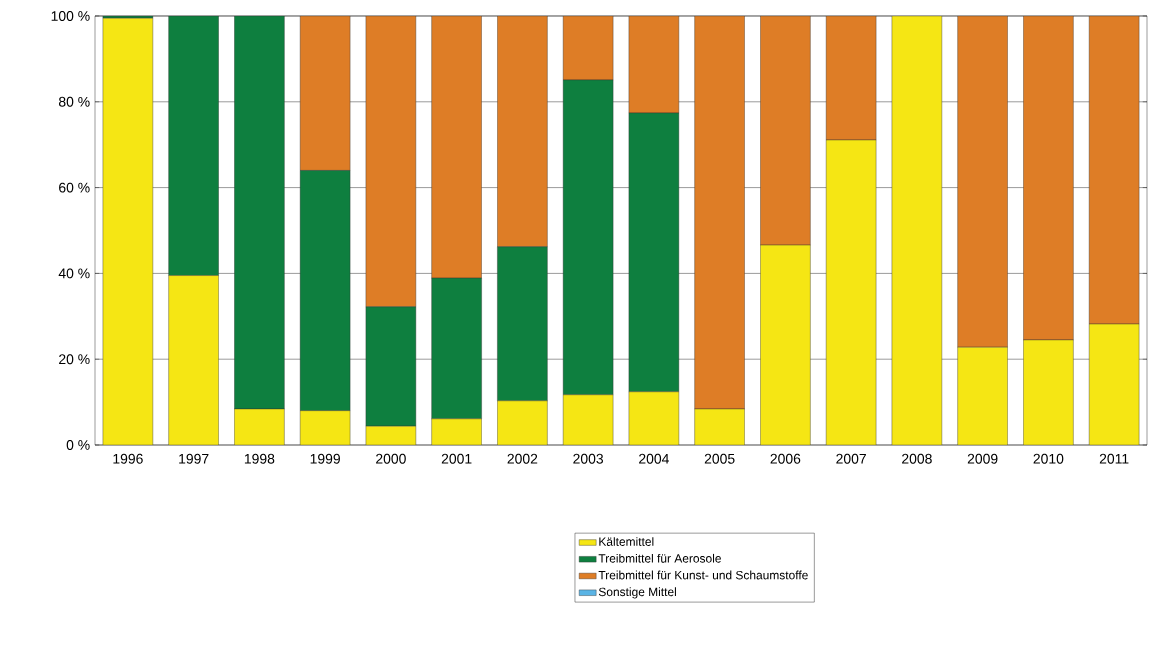 This screenshot has width=1149, height=645. What do you see at coordinates (1114, 458) in the screenshot?
I see `x-tick-label: 2011` at bounding box center [1114, 458].